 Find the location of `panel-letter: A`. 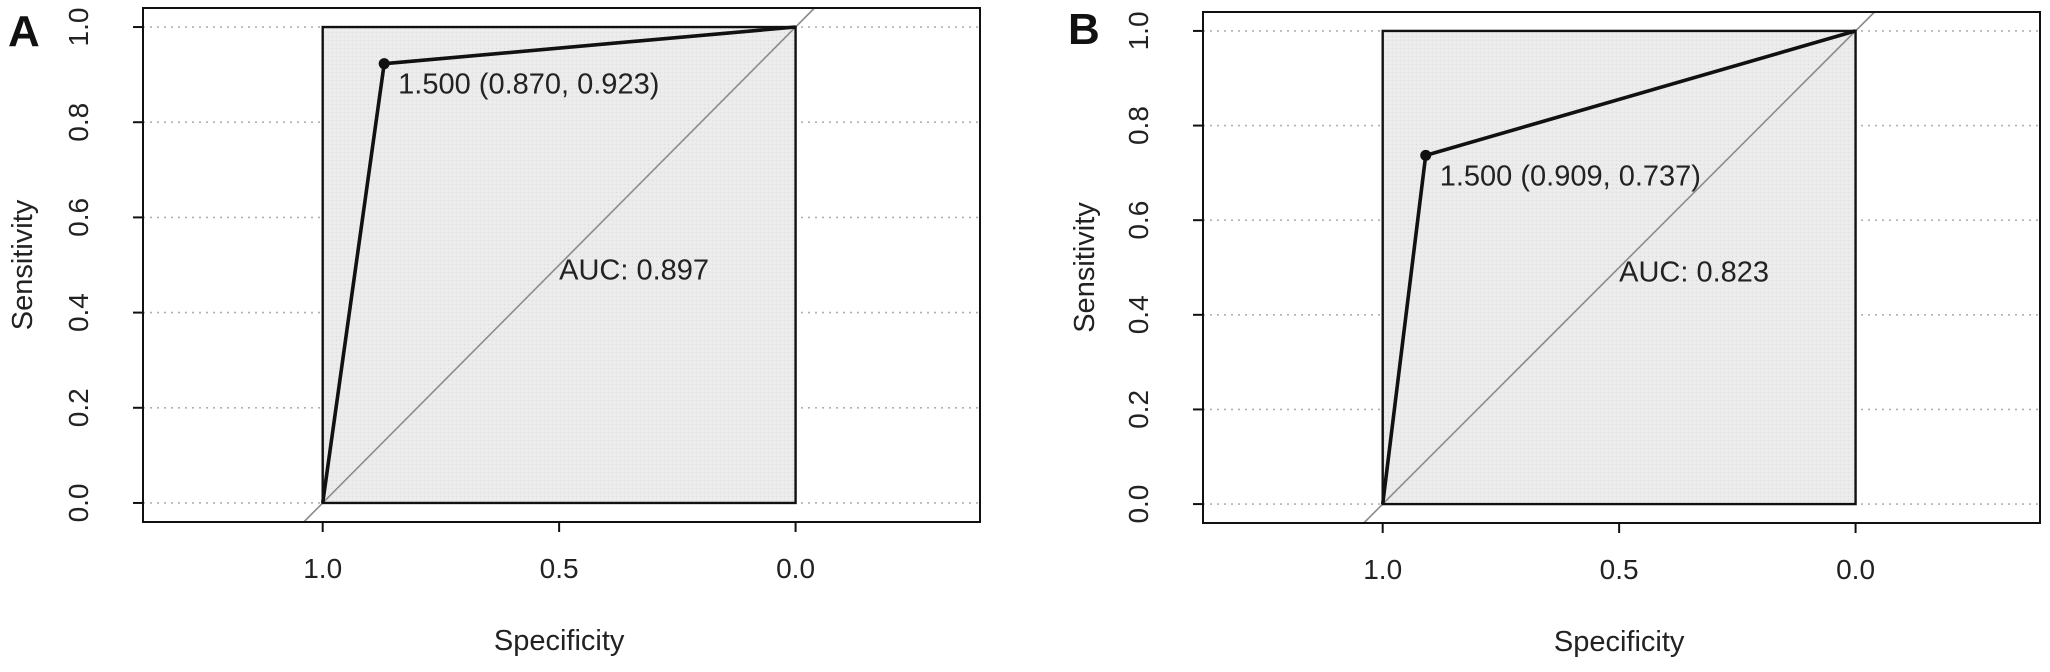

panel-letter: A is located at coordinates (24, 31).